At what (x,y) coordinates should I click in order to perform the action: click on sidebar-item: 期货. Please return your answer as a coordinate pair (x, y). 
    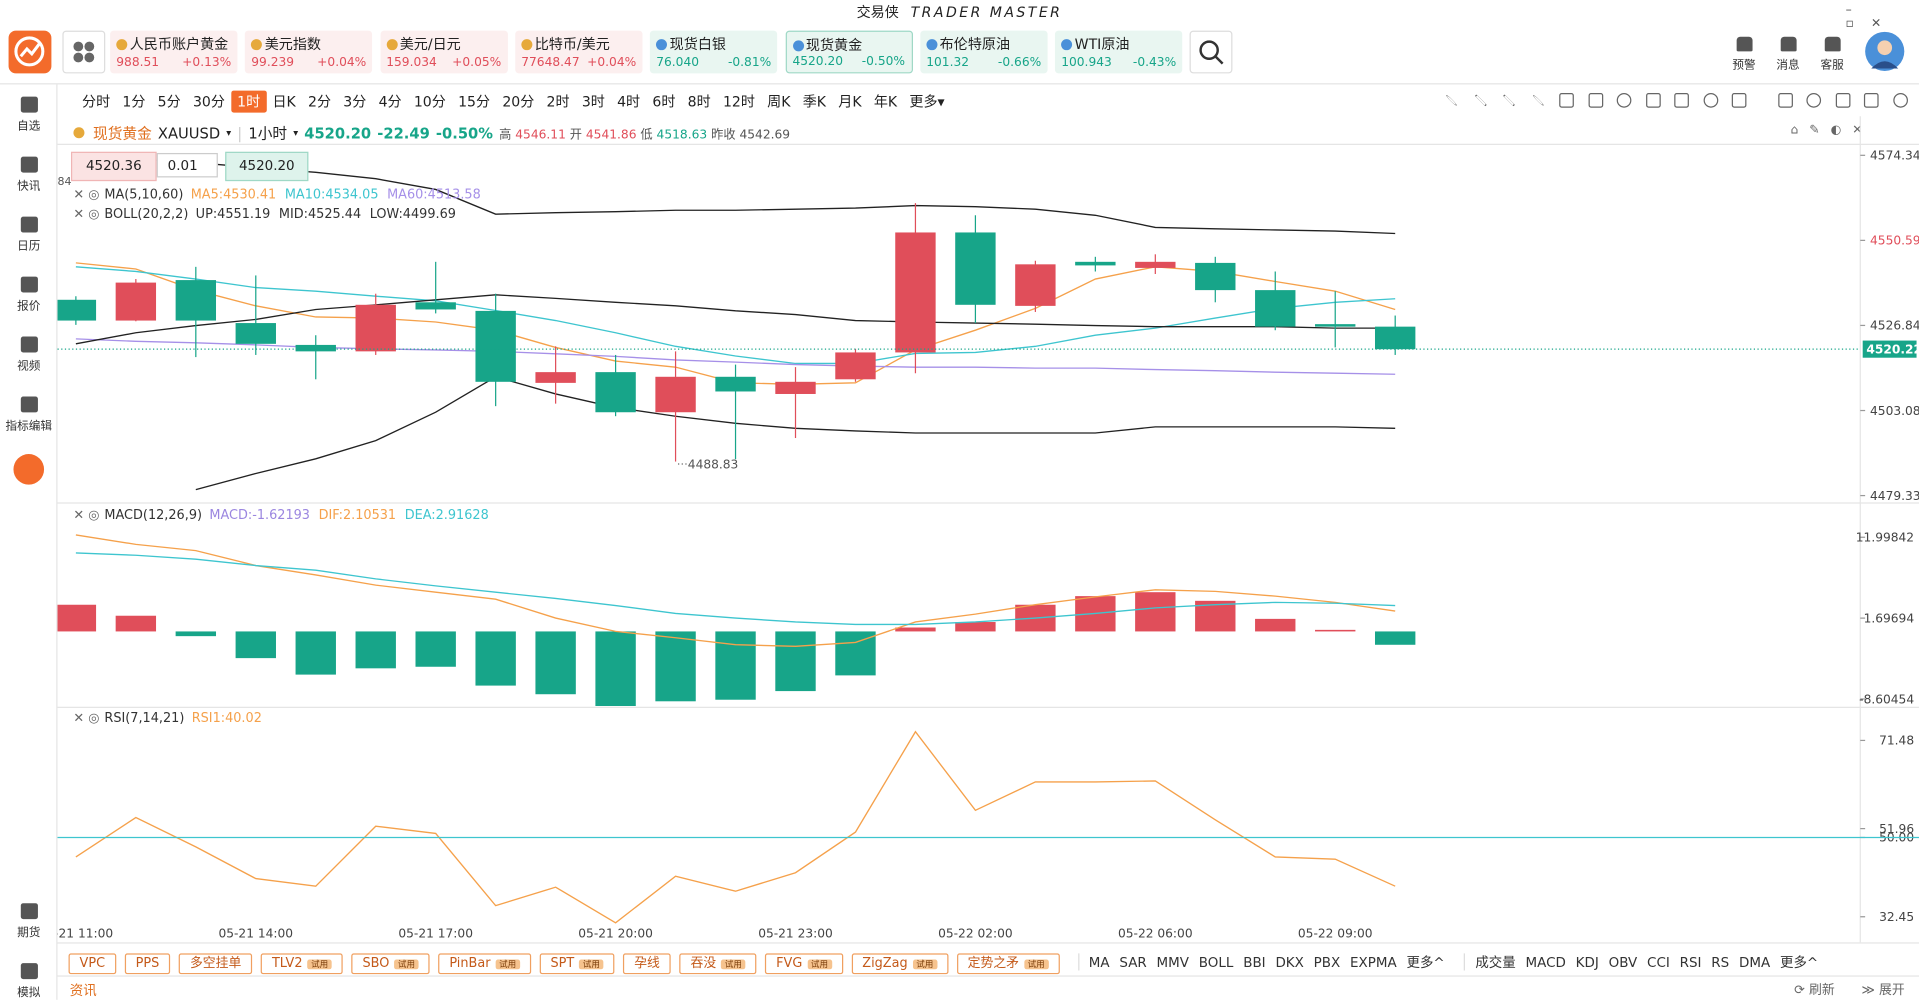
    Looking at the image, I should click on (29, 921).